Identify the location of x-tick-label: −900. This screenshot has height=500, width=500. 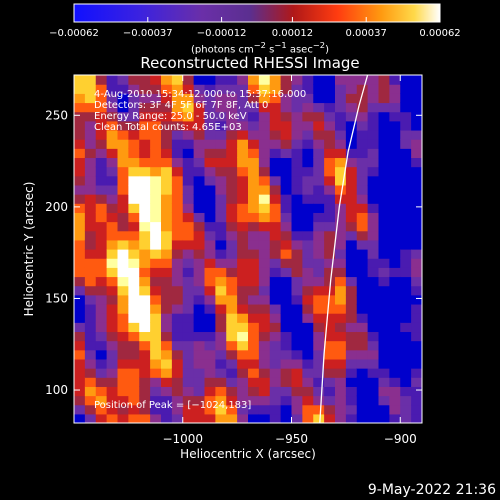
(400, 439).